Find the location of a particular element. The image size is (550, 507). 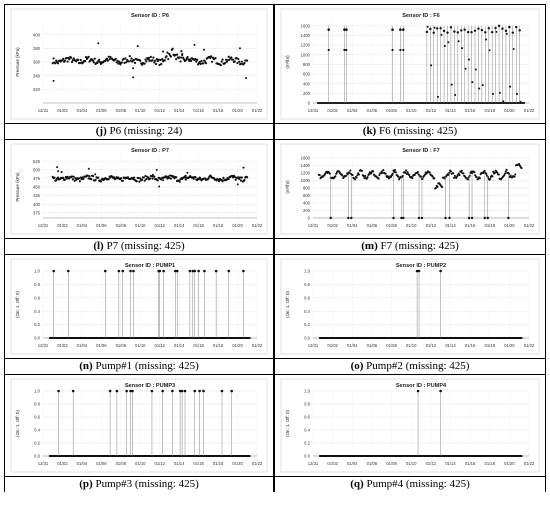

chart-title: Sensor ID : F7 is located at coordinates (421, 151).